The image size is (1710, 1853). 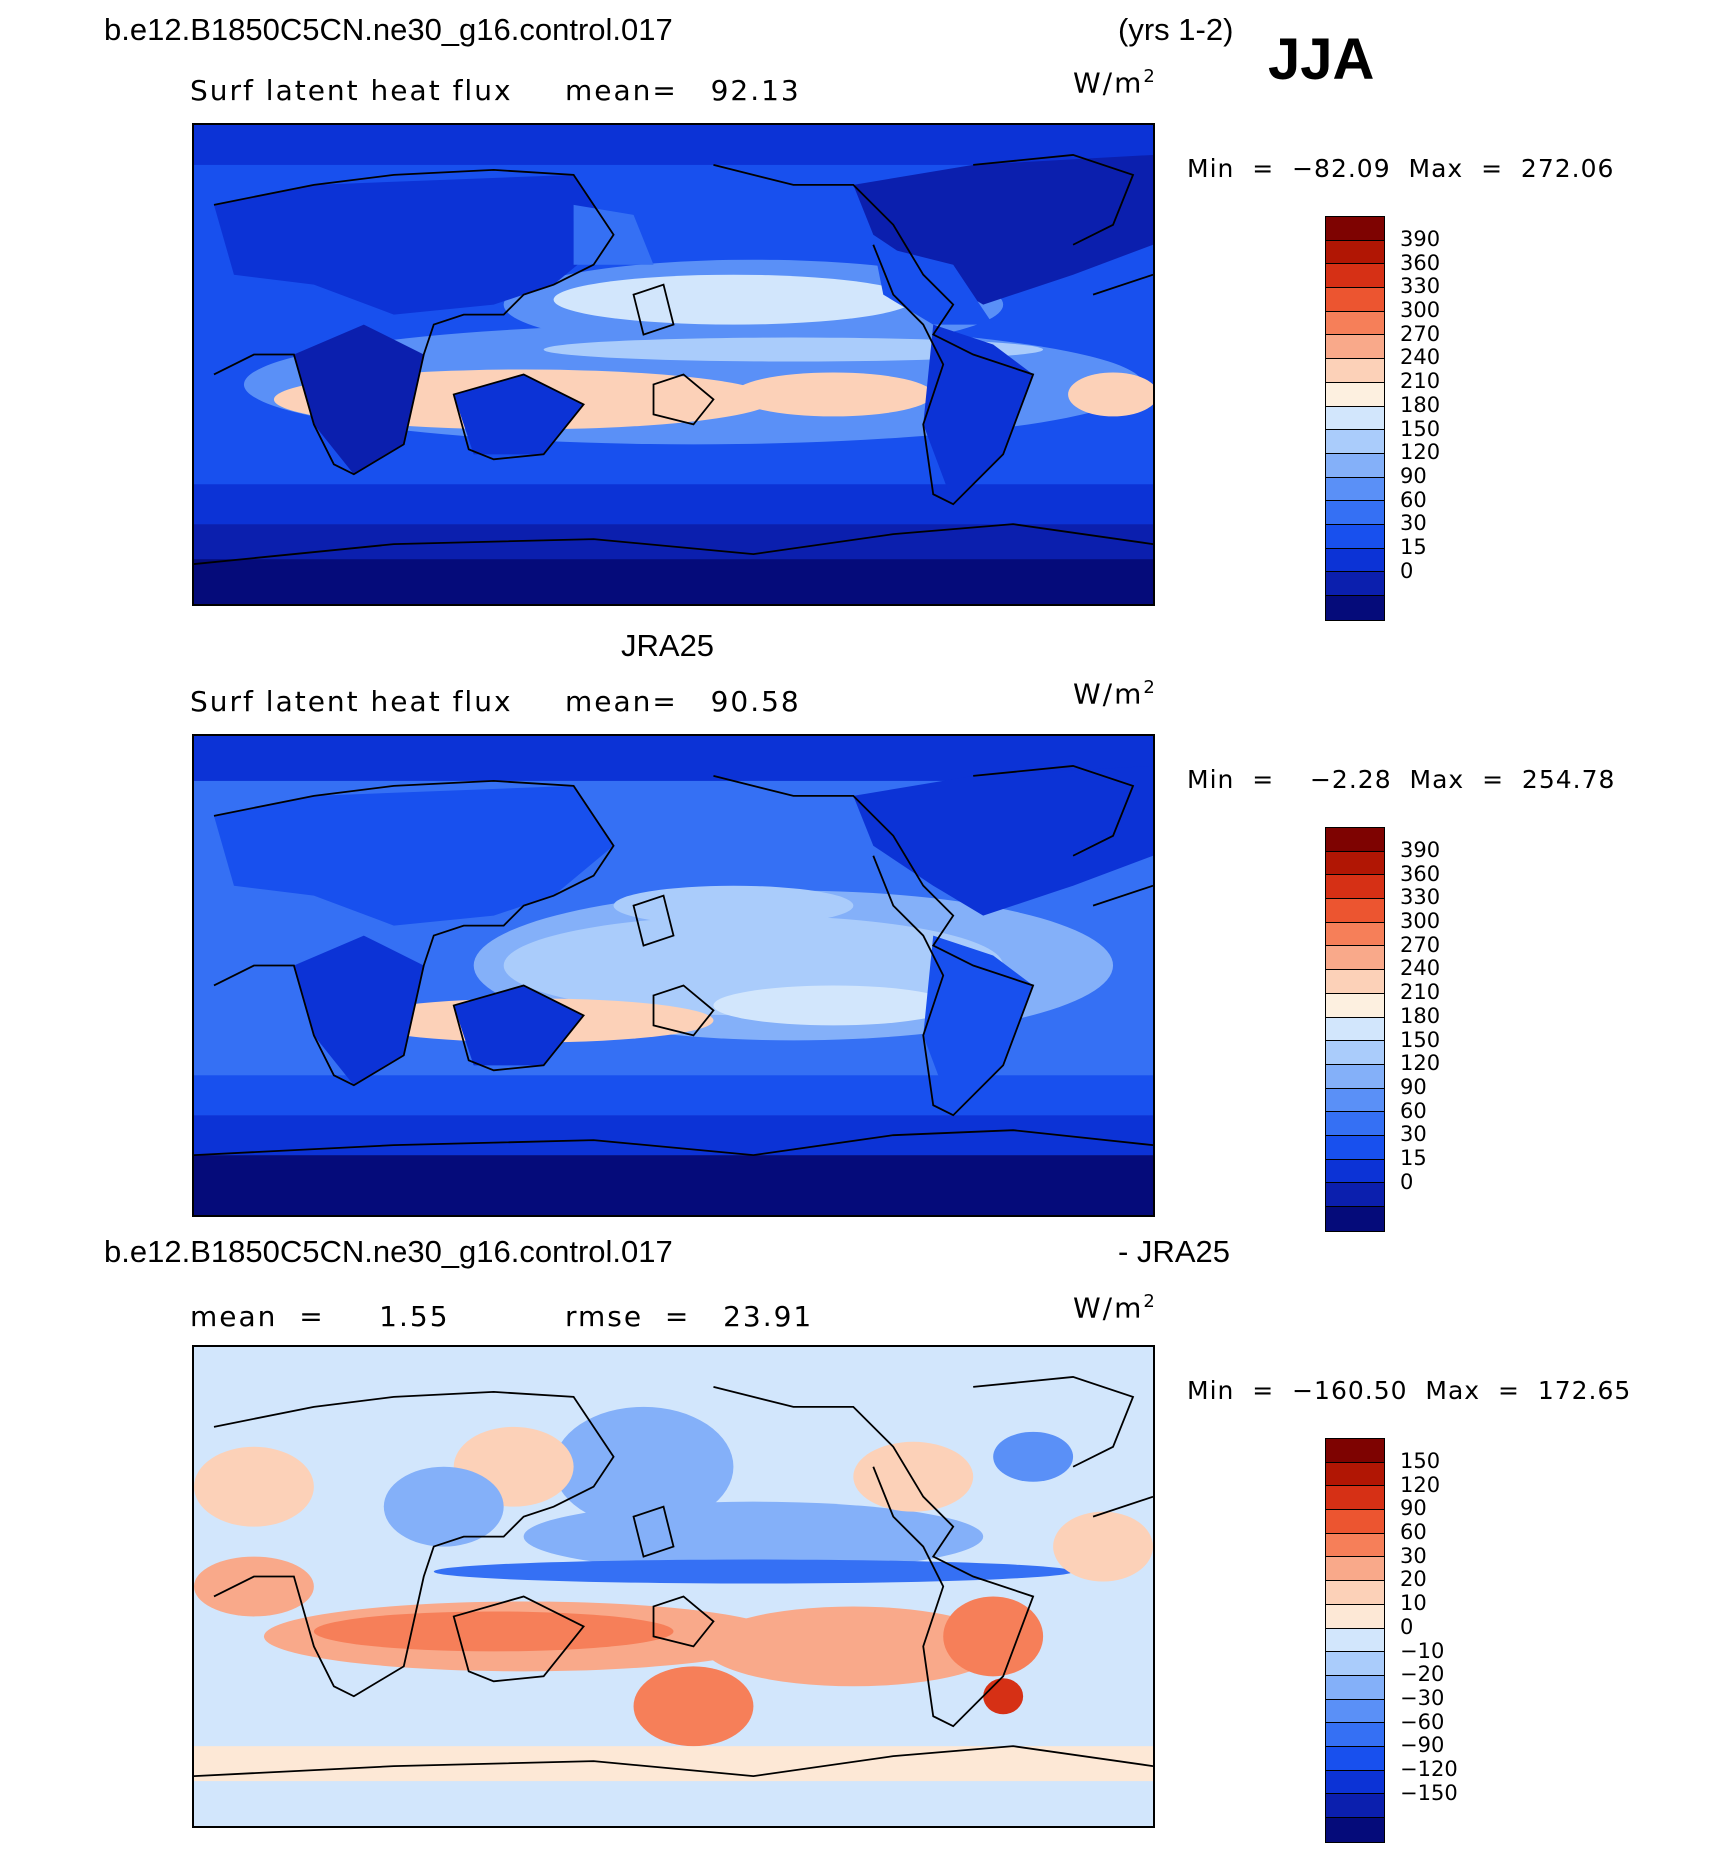 What do you see at coordinates (689, 1316) in the screenshot?
I see `rmse-label-3: rmse = 23.91` at bounding box center [689, 1316].